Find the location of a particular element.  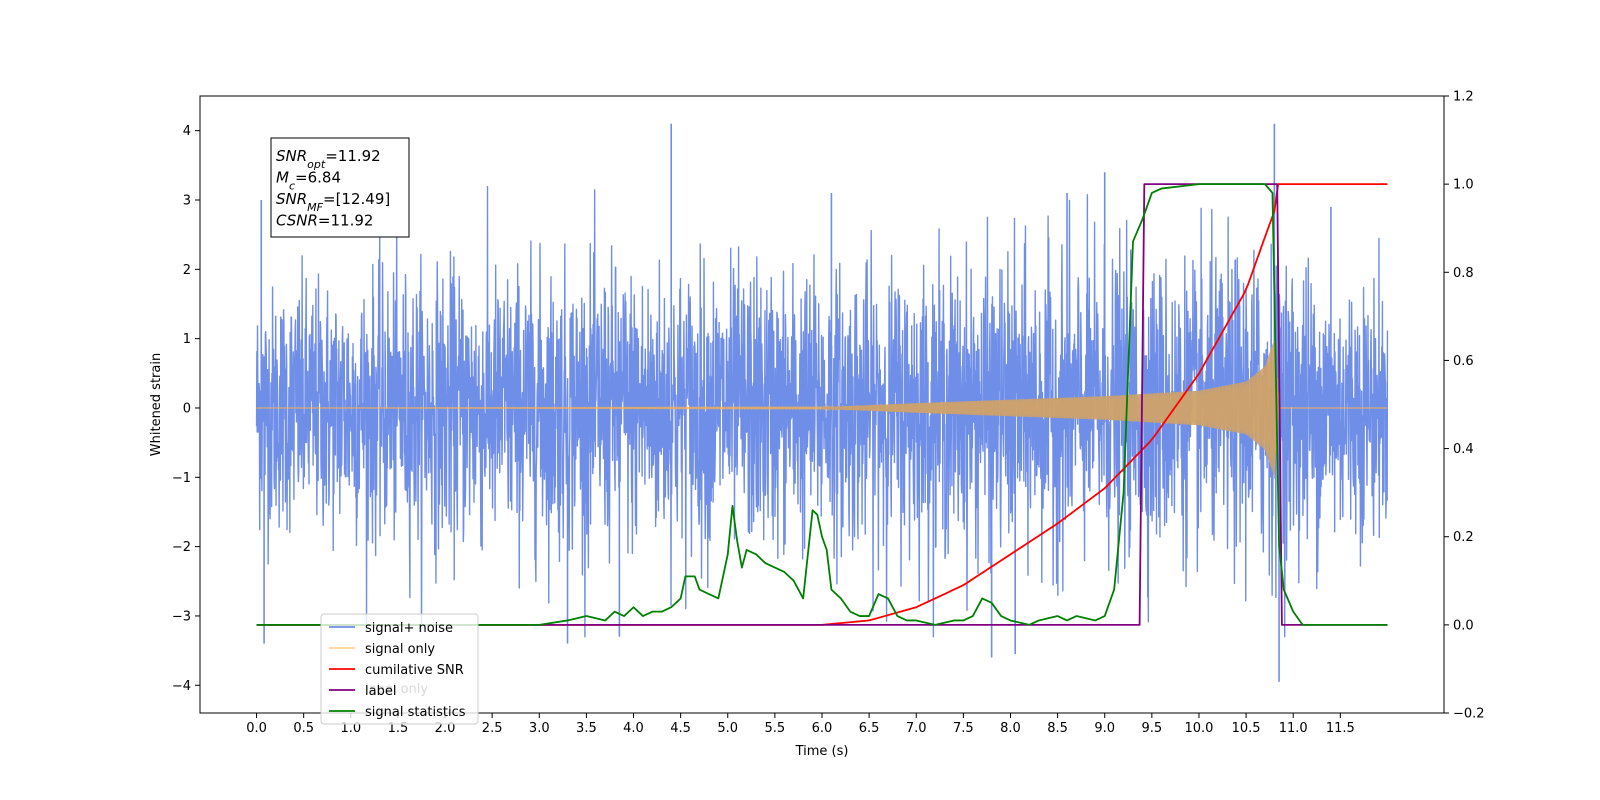

x-axis-label: Time (s) is located at coordinates (822, 751).